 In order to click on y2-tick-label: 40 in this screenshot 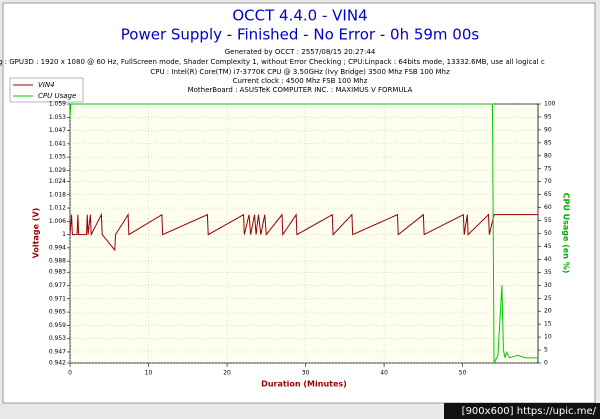, I will do `click(548, 259)`.